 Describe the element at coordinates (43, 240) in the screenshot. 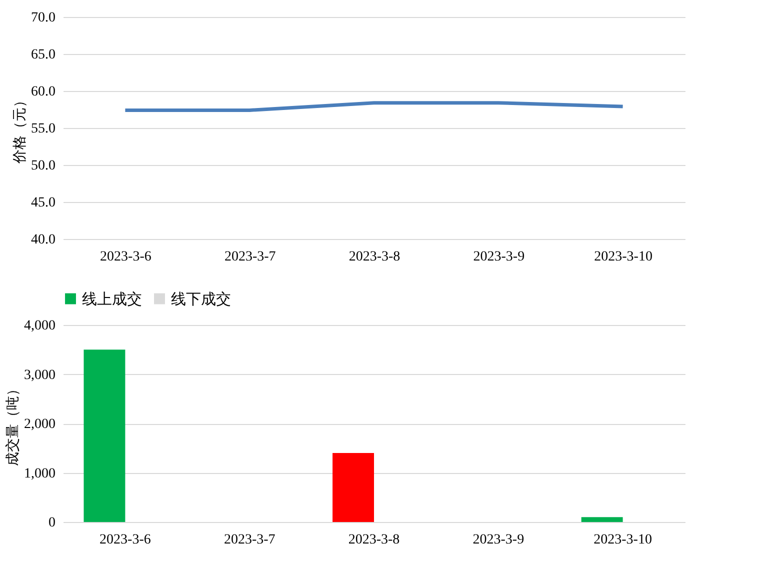

I see `y-tick-label: 40.0` at that location.